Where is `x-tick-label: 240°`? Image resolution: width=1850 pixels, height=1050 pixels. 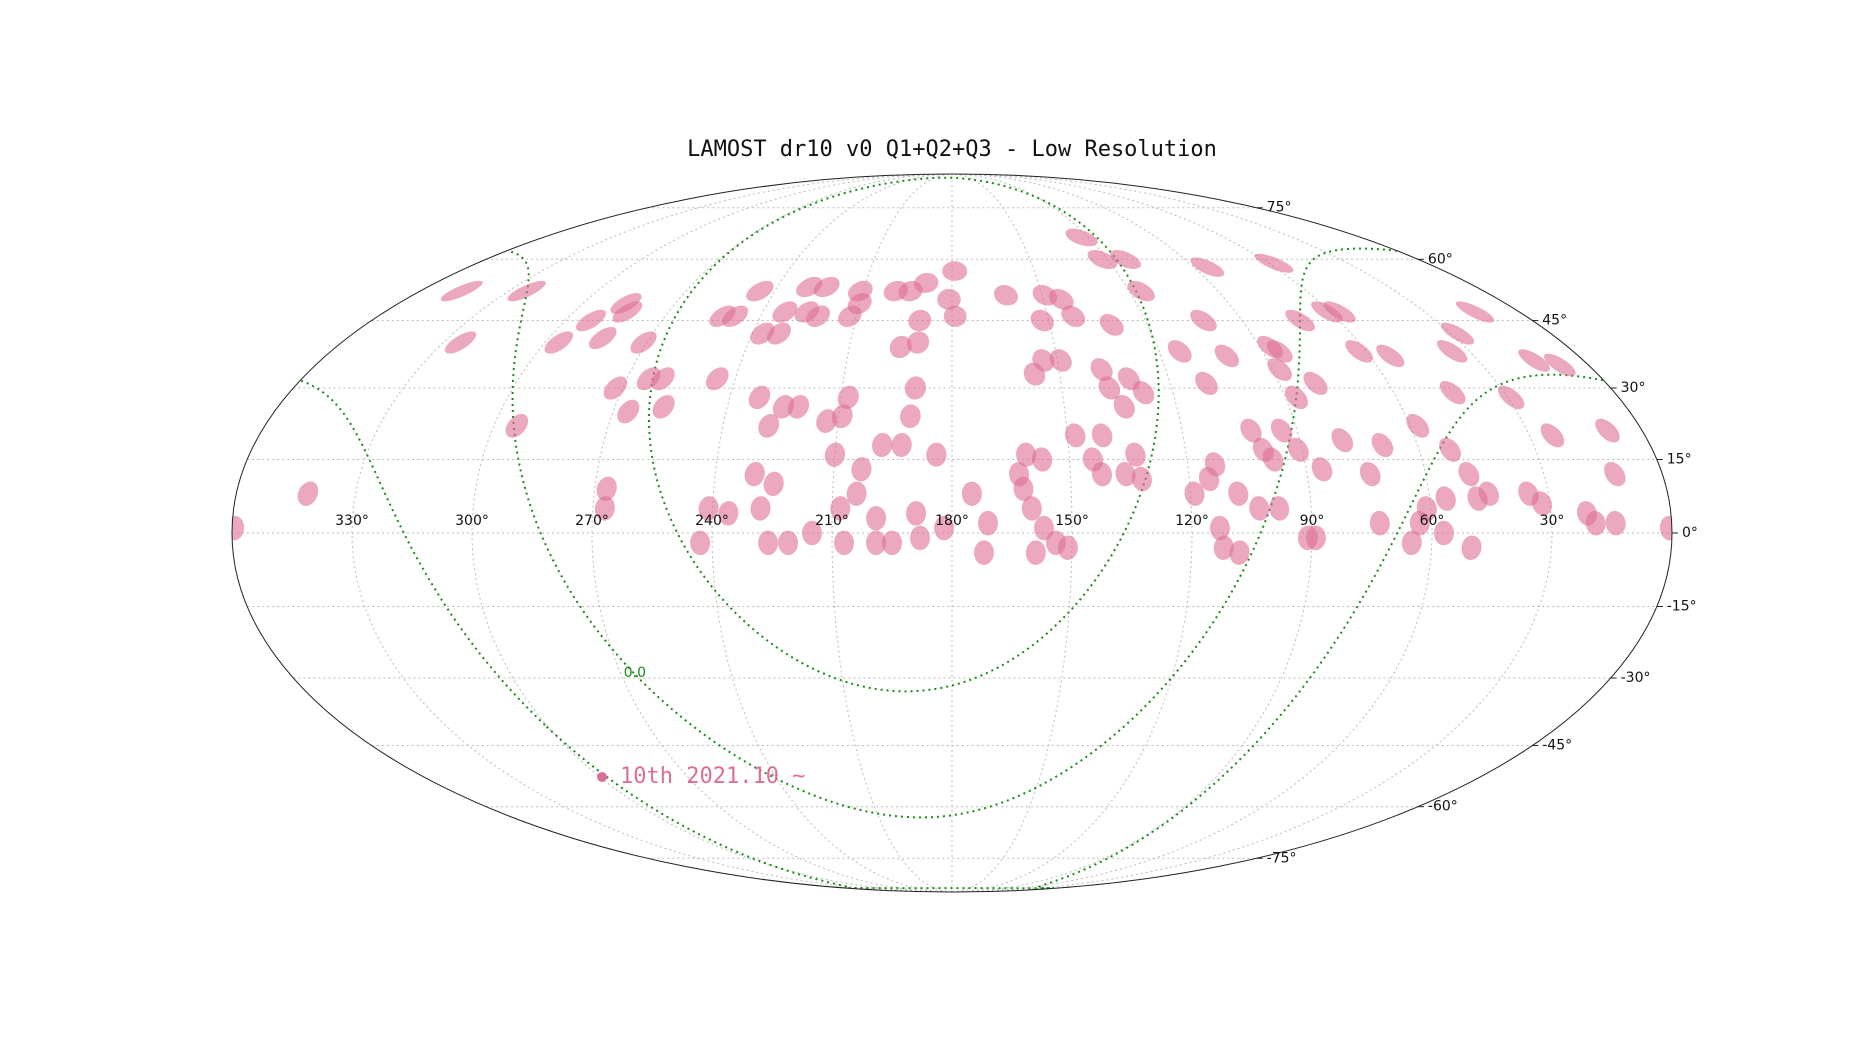 x-tick-label: 240° is located at coordinates (712, 521).